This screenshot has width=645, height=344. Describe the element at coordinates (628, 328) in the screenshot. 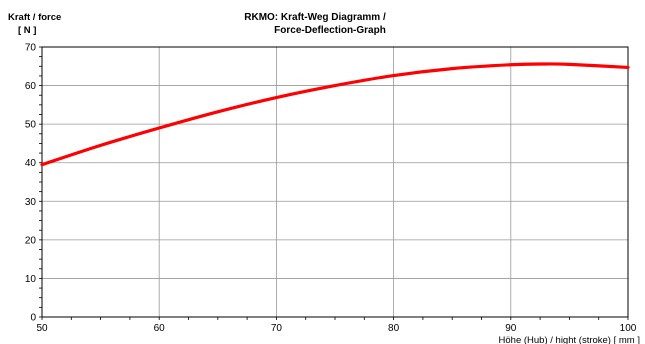

I see `x-tick-label: 100` at that location.